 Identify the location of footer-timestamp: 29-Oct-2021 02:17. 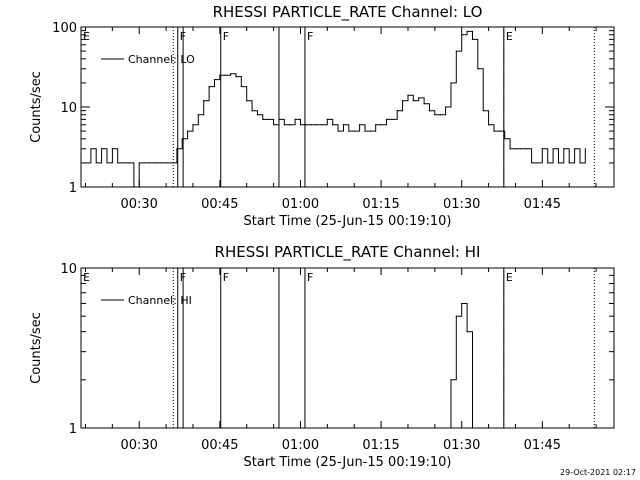
(598, 472).